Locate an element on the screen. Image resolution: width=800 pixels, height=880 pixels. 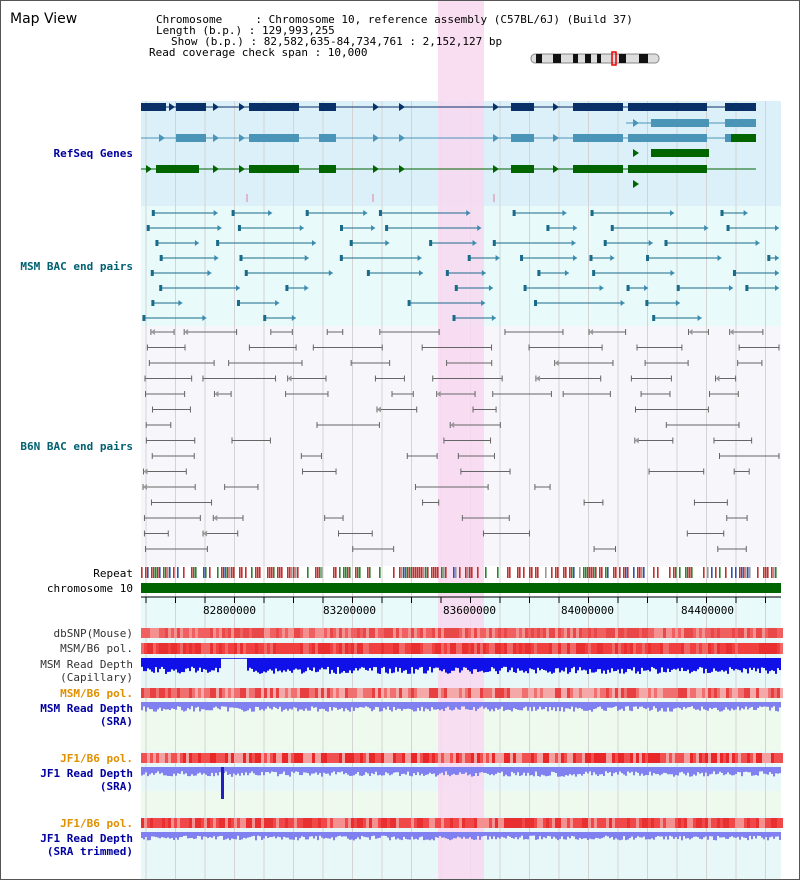
track-label-dbsnp: dbSNP(Mouse) is located at coordinates (93, 633).